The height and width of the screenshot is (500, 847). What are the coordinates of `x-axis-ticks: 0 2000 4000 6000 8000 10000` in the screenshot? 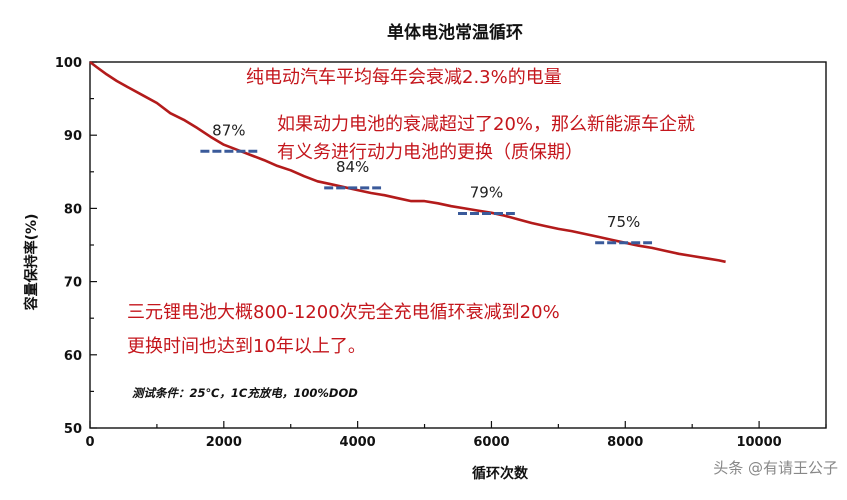 It's located at (456, 435).